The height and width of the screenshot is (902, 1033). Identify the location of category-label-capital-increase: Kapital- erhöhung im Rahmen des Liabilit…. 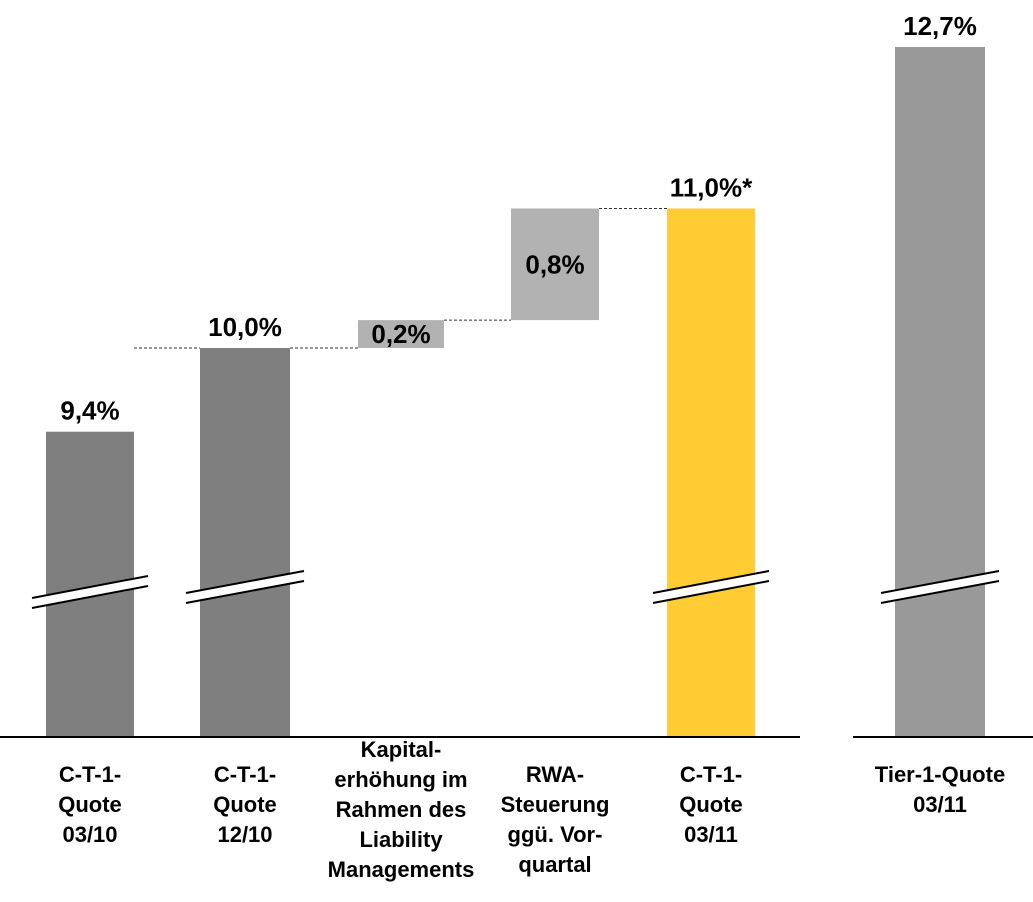
(401, 809).